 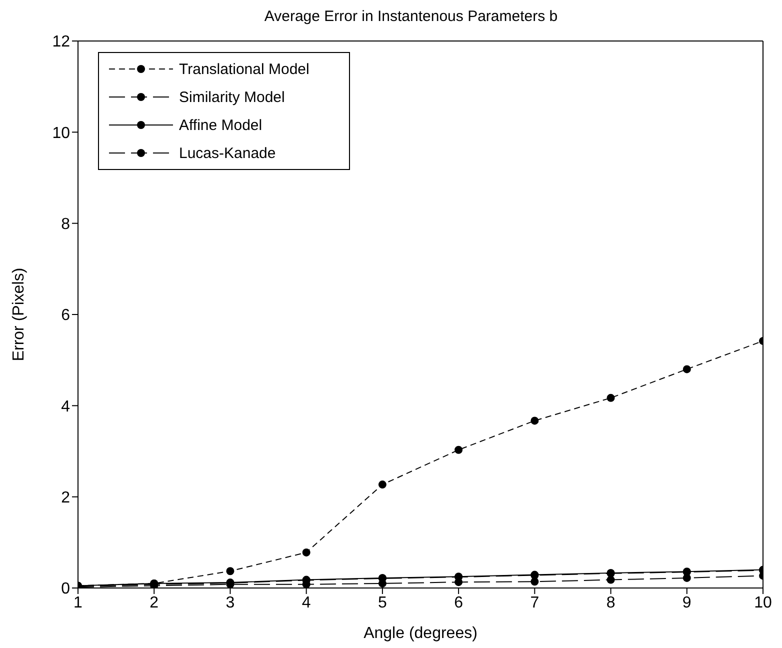 I want to click on x-tick-label: 2, so click(x=154, y=603).